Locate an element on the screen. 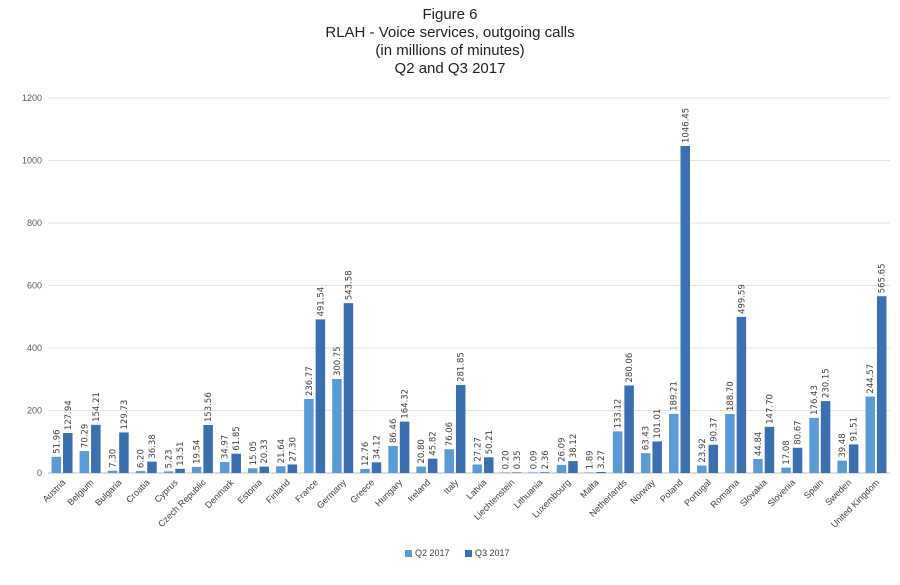  data-label: 499.59 is located at coordinates (742, 299).